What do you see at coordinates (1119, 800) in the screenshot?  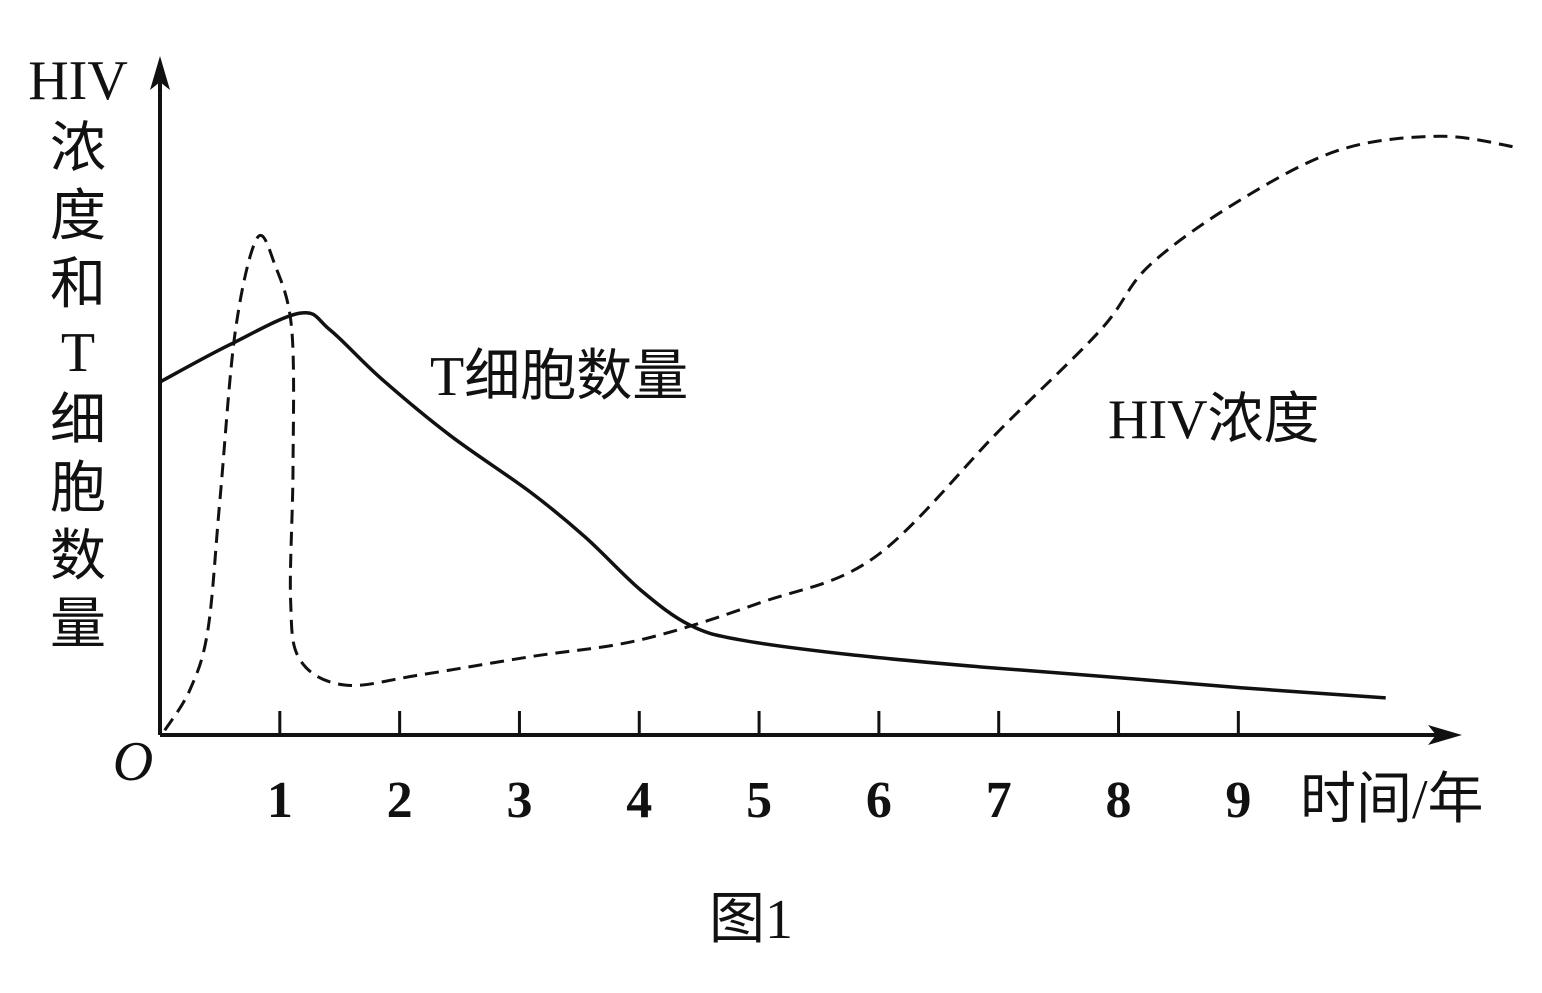 I see `x-tick-label: 8` at bounding box center [1119, 800].